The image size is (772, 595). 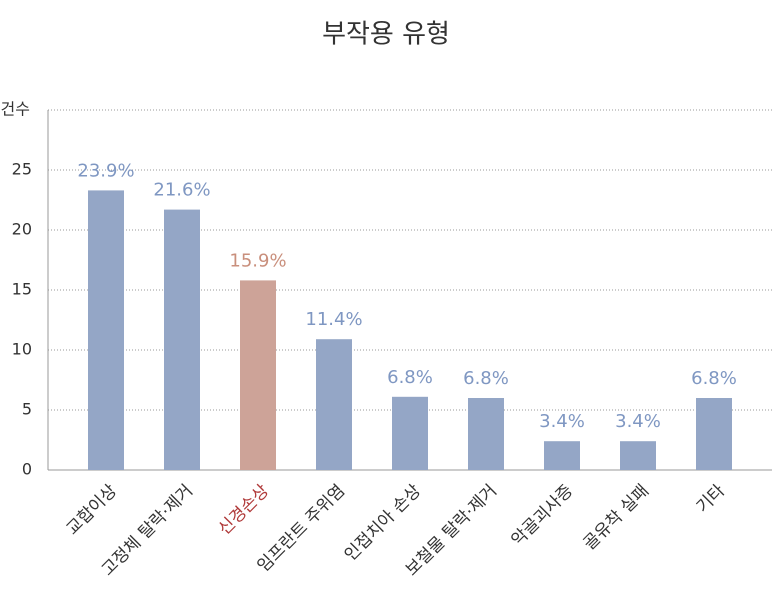 I want to click on x-tick-label: 신경손상, so click(x=244, y=510).